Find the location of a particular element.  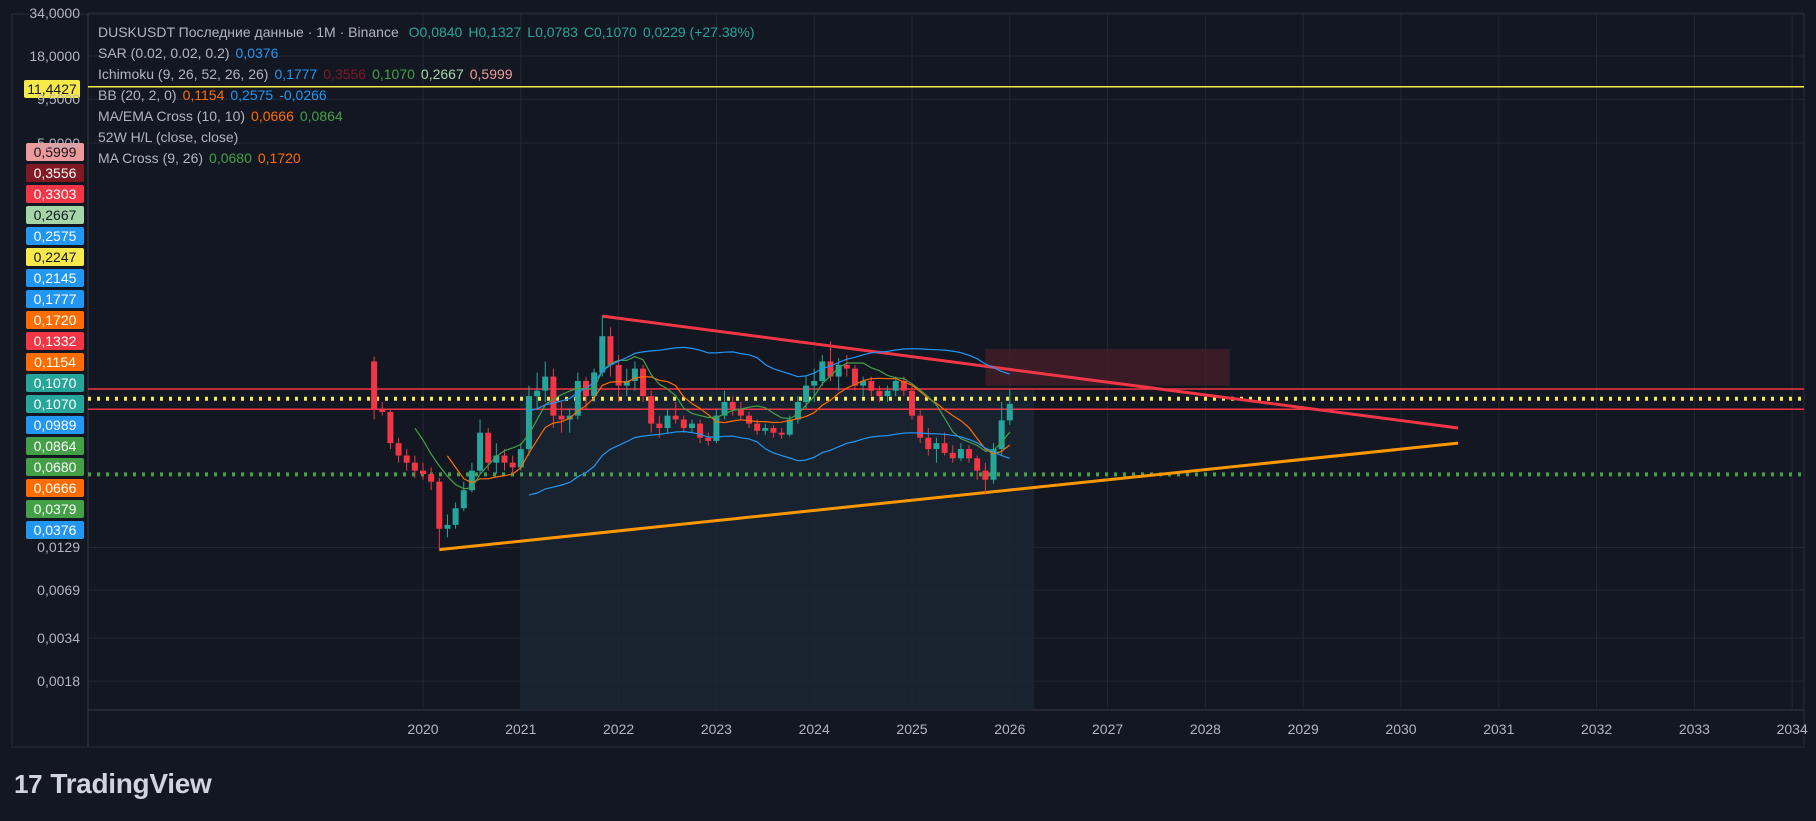

time-tick-label: 2023 is located at coordinates (716, 729).